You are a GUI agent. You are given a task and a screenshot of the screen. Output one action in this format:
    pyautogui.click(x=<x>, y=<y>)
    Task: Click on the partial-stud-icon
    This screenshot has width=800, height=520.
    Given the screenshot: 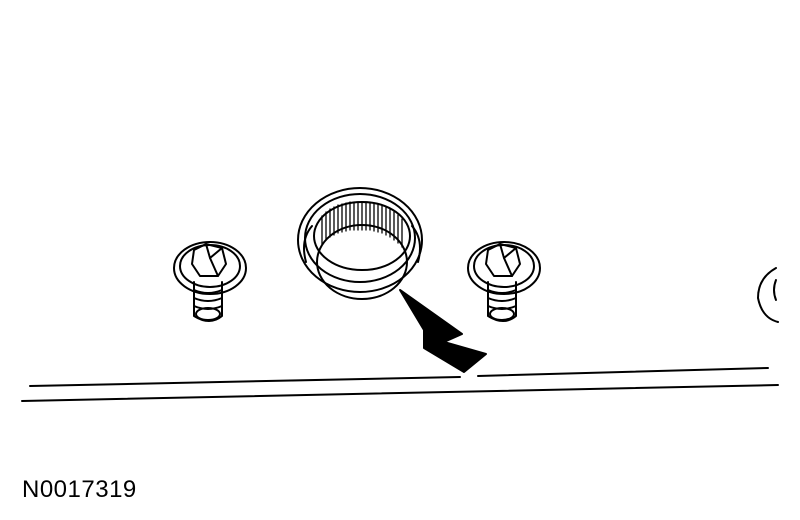 What is the action you would take?
    pyautogui.click(x=768, y=295)
    